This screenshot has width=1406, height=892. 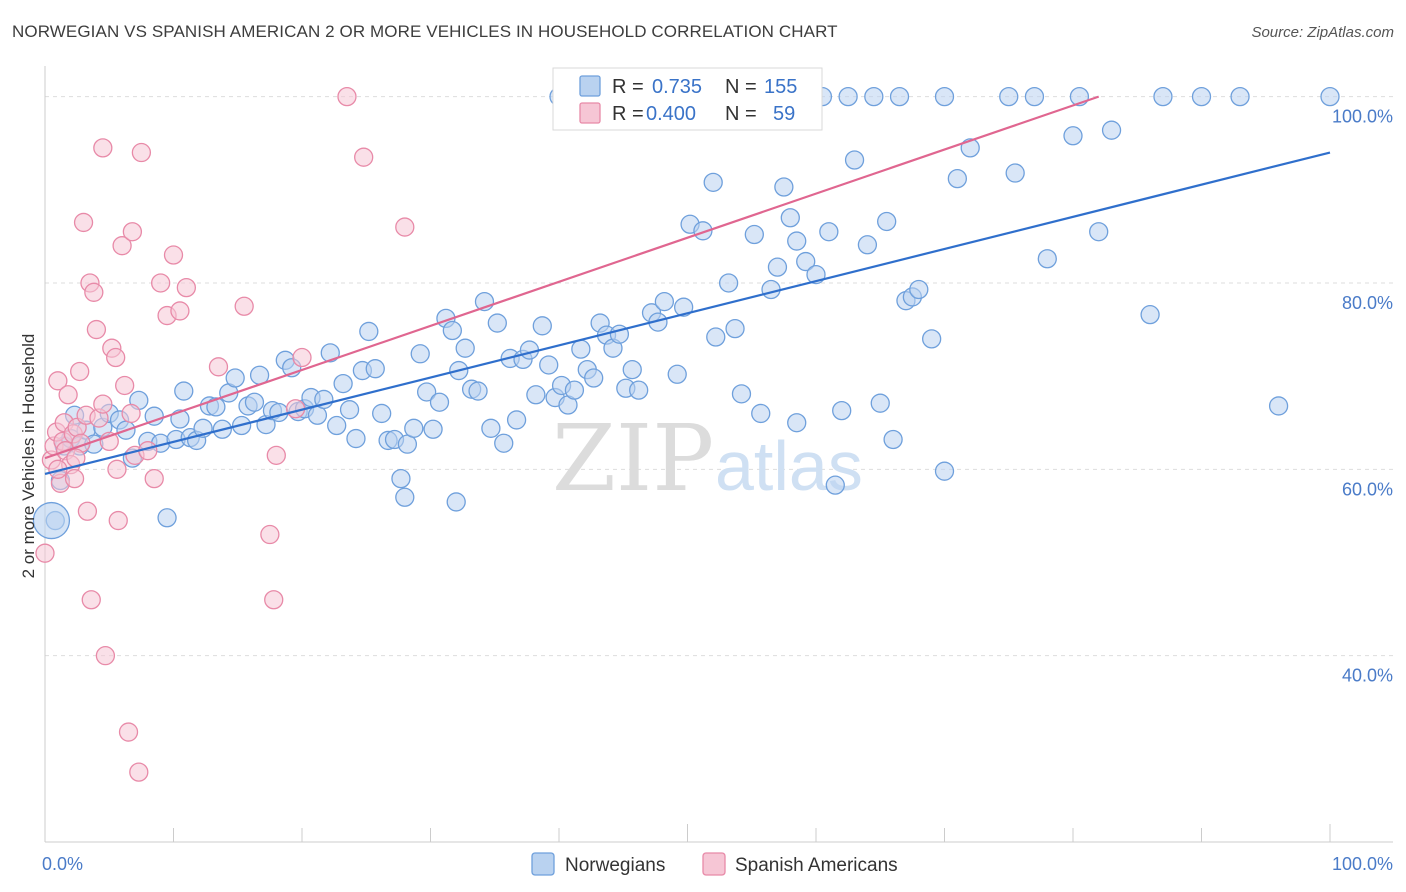 I want to click on series-legend: Norwegians Spanish Americans, so click(x=714, y=864).